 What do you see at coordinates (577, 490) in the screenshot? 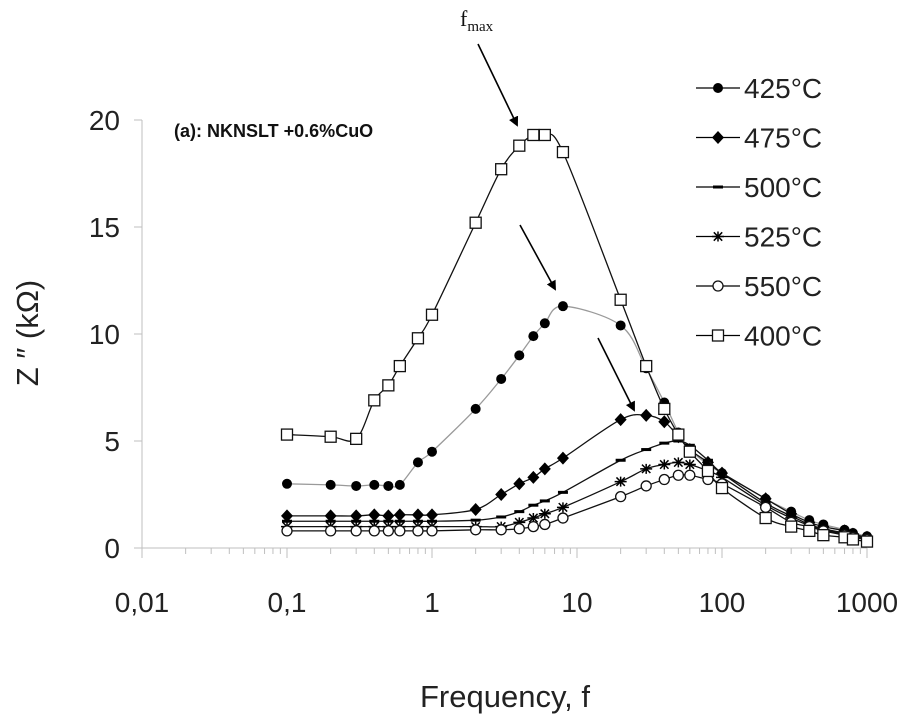
I see `series-line` at bounding box center [577, 490].